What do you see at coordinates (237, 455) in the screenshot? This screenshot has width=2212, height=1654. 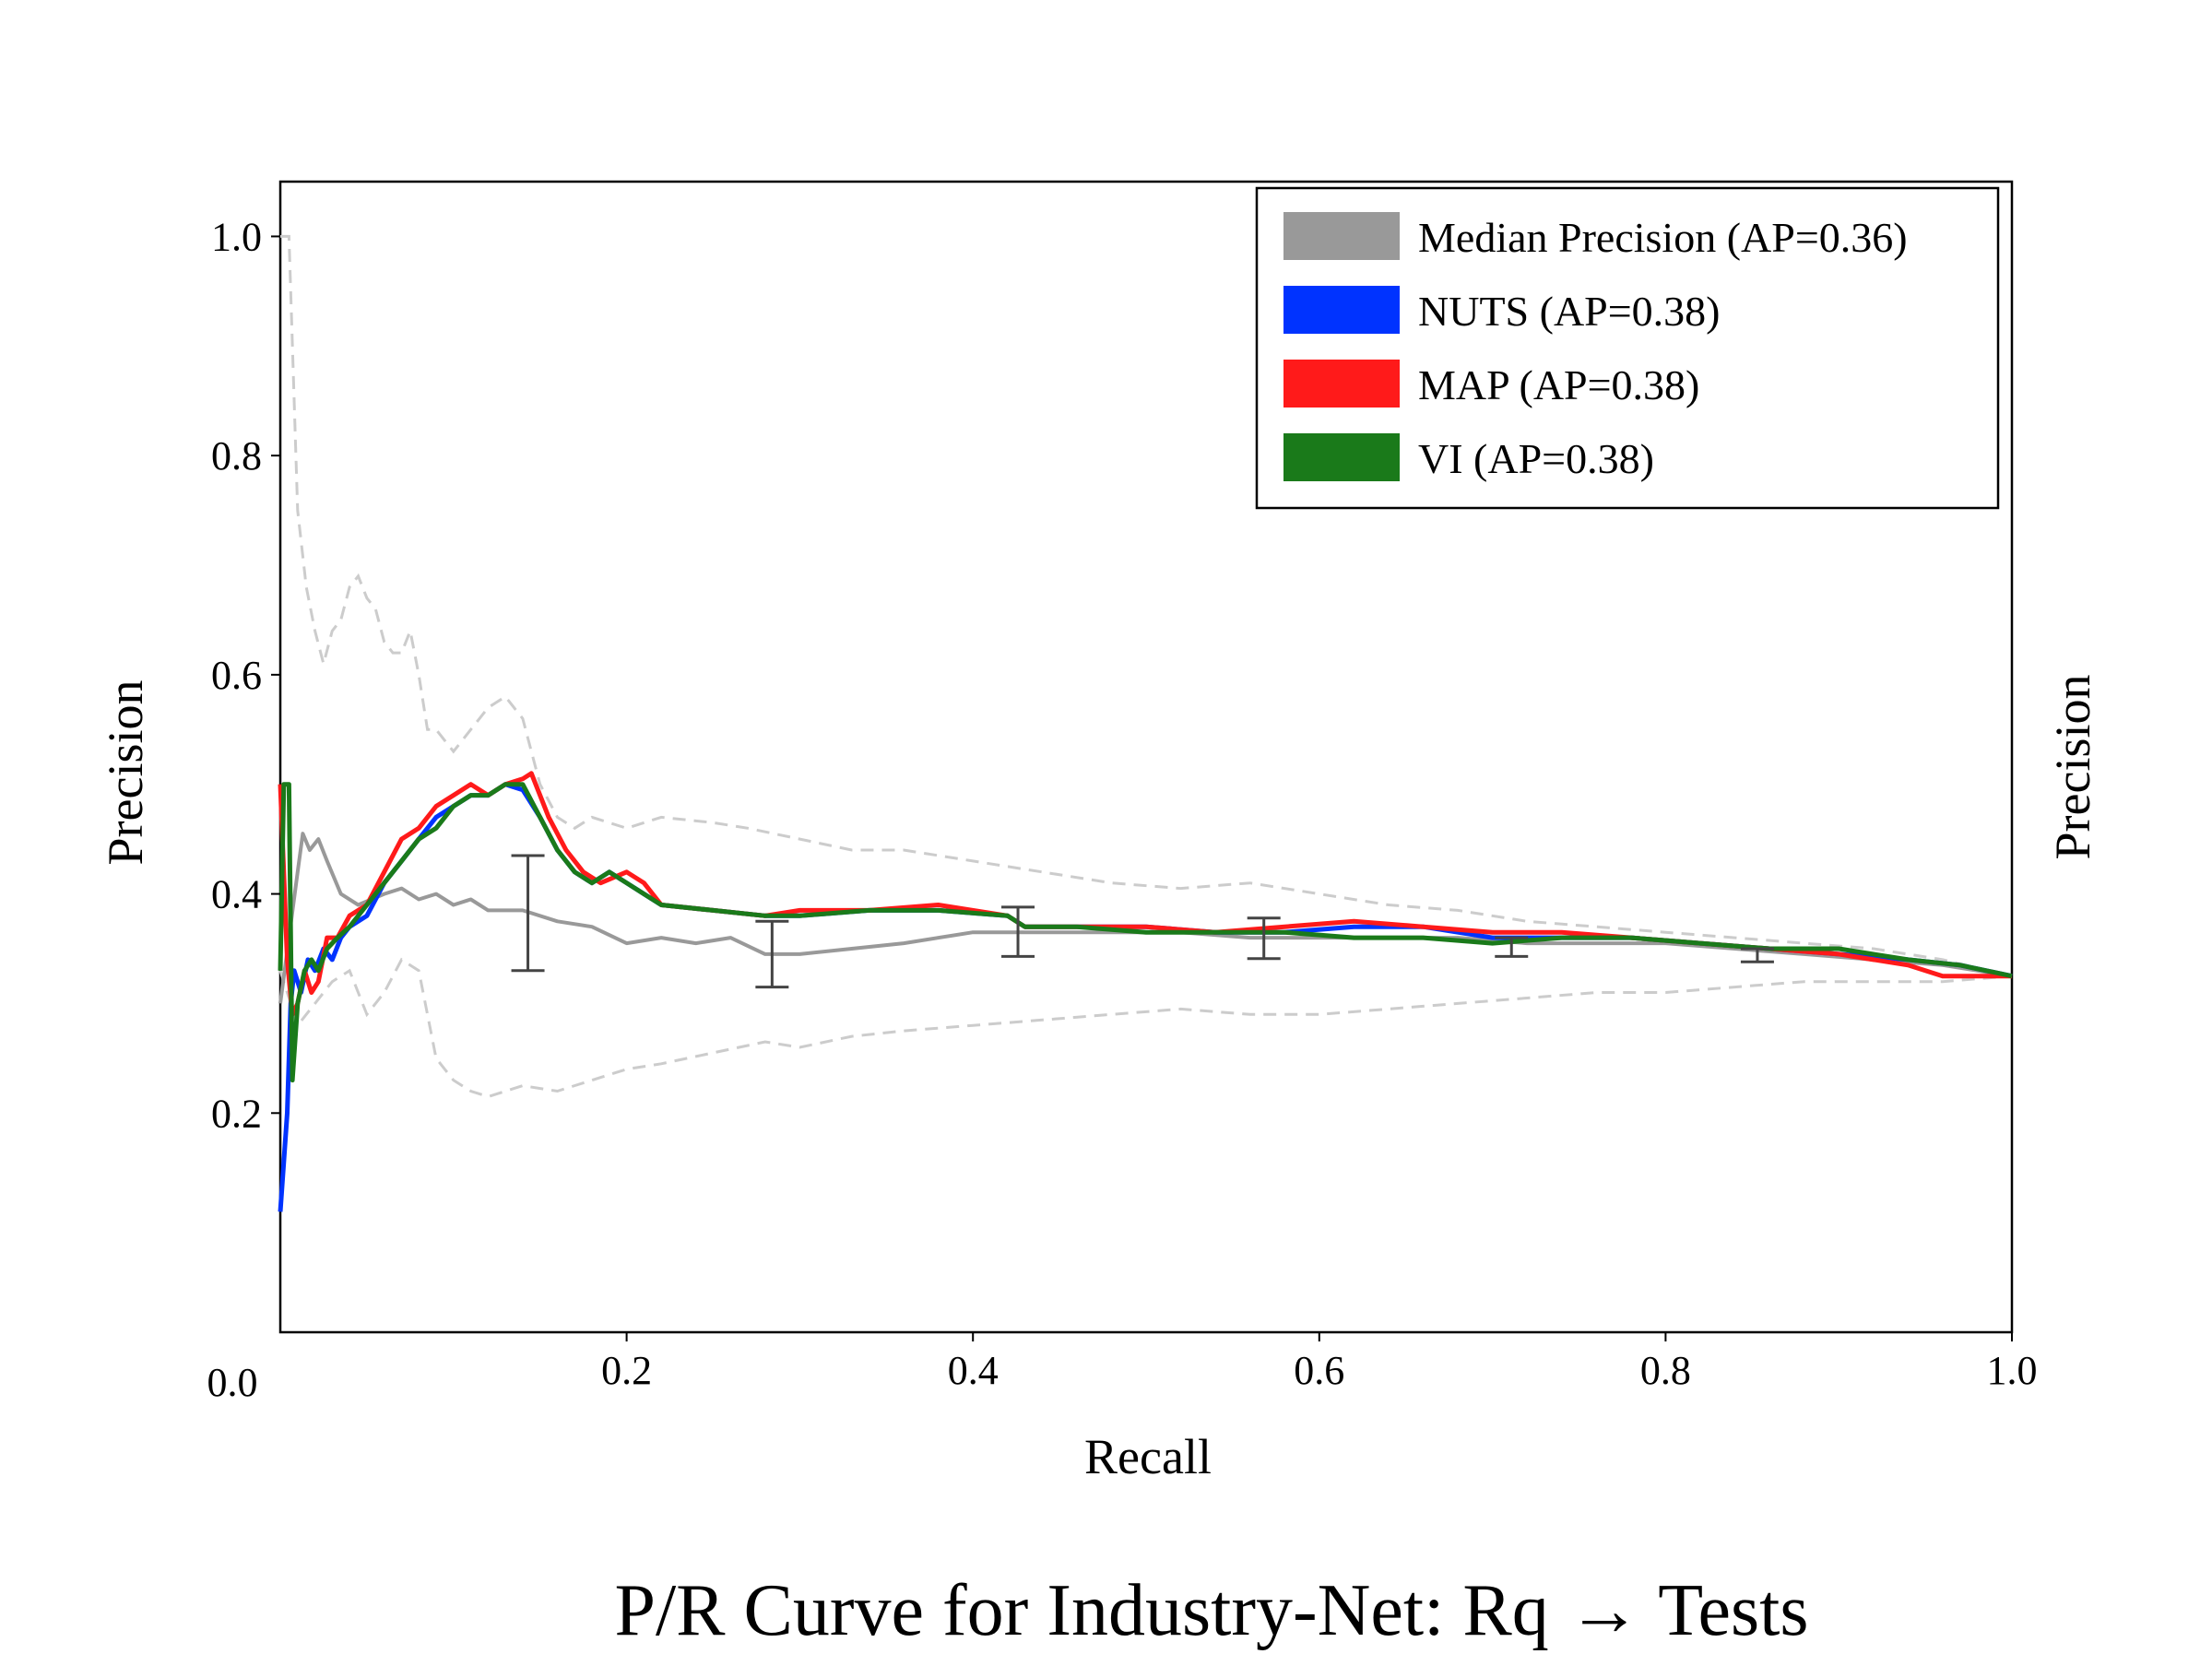 I see `y-tick-label: 0.8` at bounding box center [237, 455].